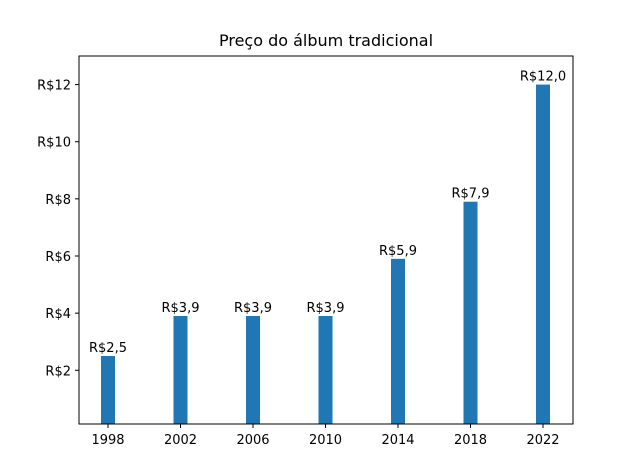 Image resolution: width=630 pixels, height=469 pixels. I want to click on bar-2002, so click(180, 370).